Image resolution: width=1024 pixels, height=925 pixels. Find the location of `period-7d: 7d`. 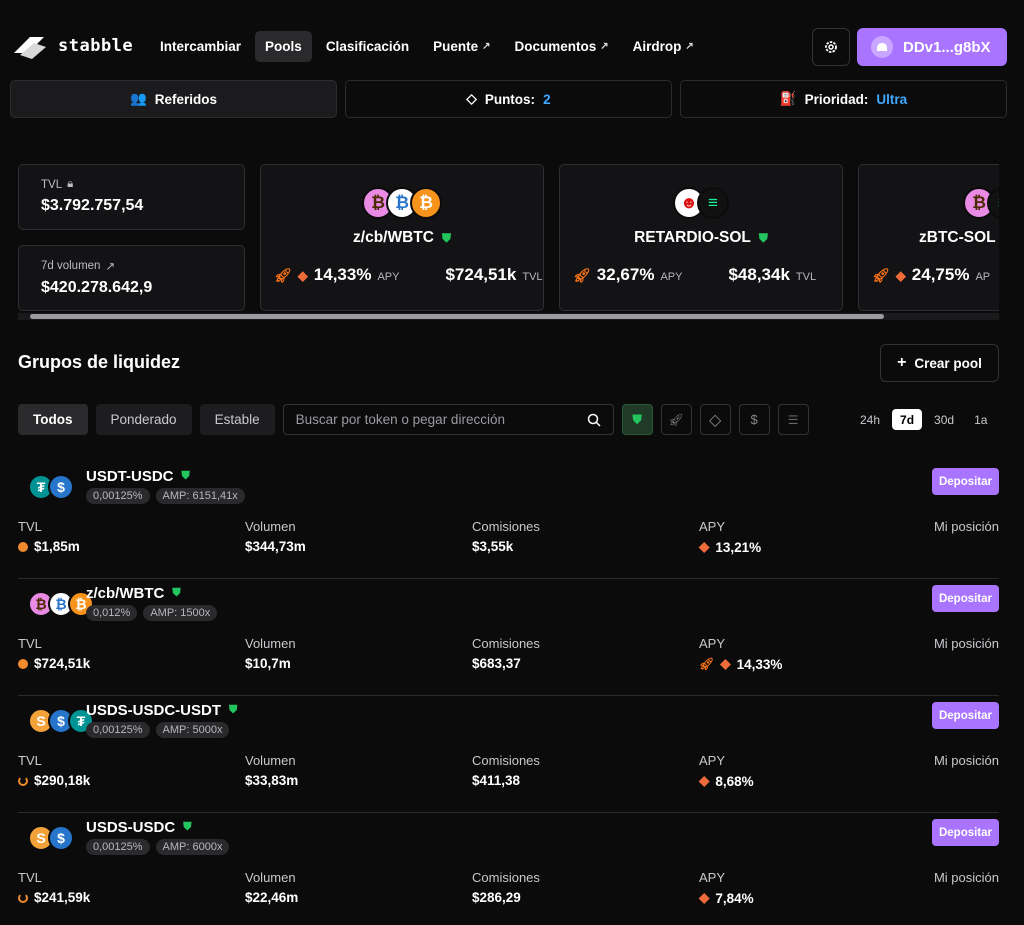

period-7d: 7d is located at coordinates (907, 419).